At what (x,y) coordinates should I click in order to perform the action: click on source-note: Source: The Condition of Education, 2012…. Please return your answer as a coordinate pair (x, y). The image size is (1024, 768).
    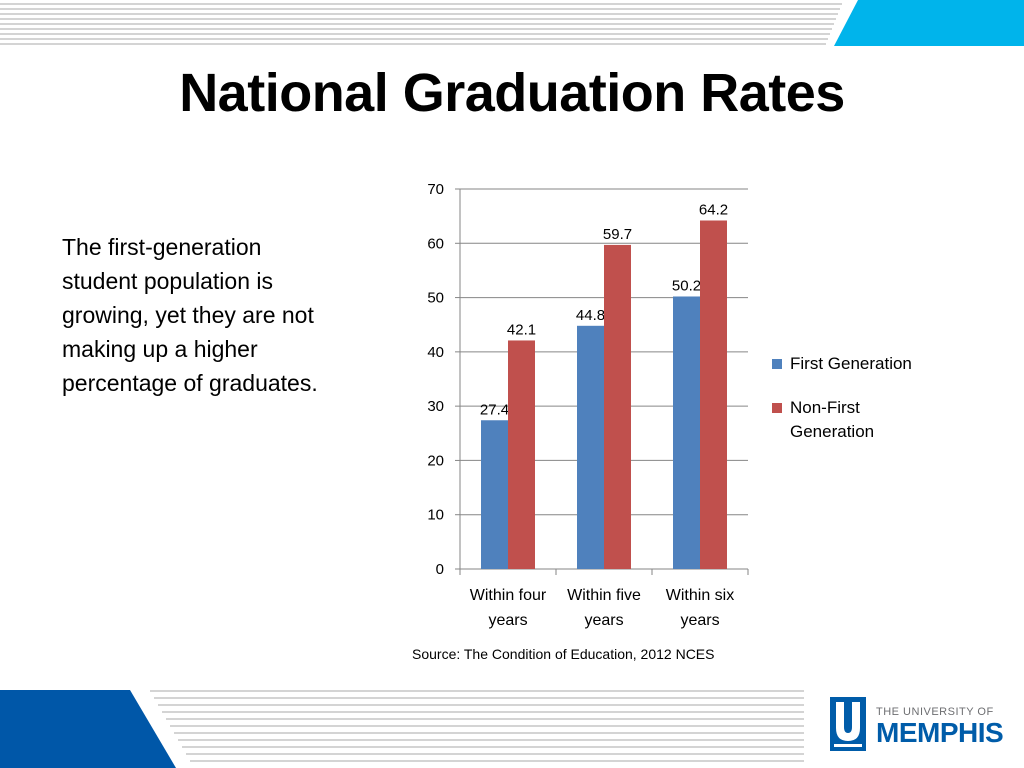
    Looking at the image, I should click on (563, 654).